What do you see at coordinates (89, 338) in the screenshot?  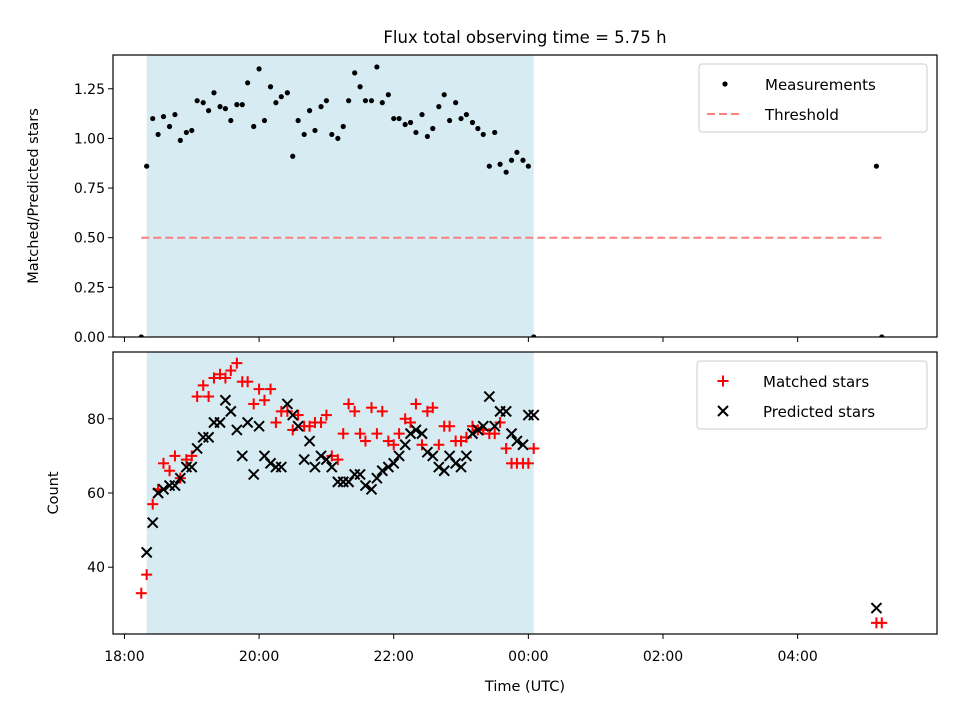 I see `y-tick-label: 0.00` at bounding box center [89, 338].